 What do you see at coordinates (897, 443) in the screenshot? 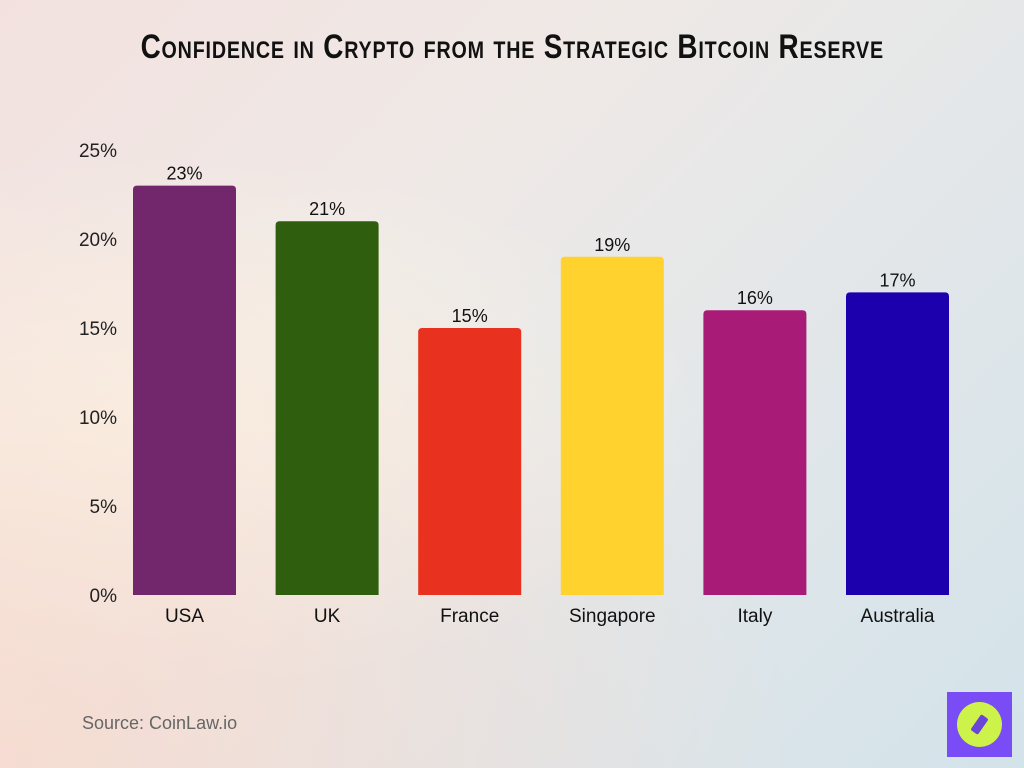
I see `bar-australia` at bounding box center [897, 443].